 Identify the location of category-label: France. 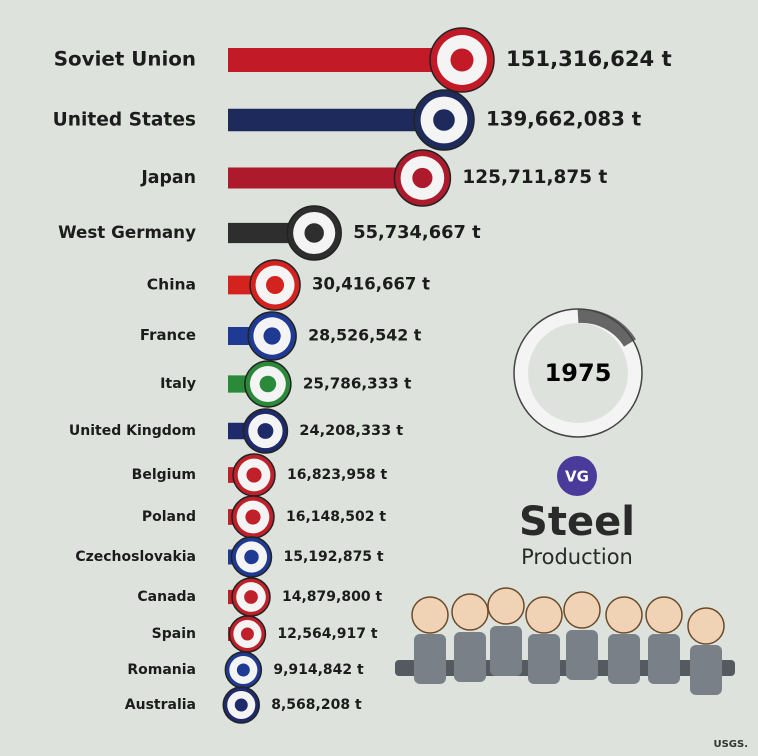
(168, 335).